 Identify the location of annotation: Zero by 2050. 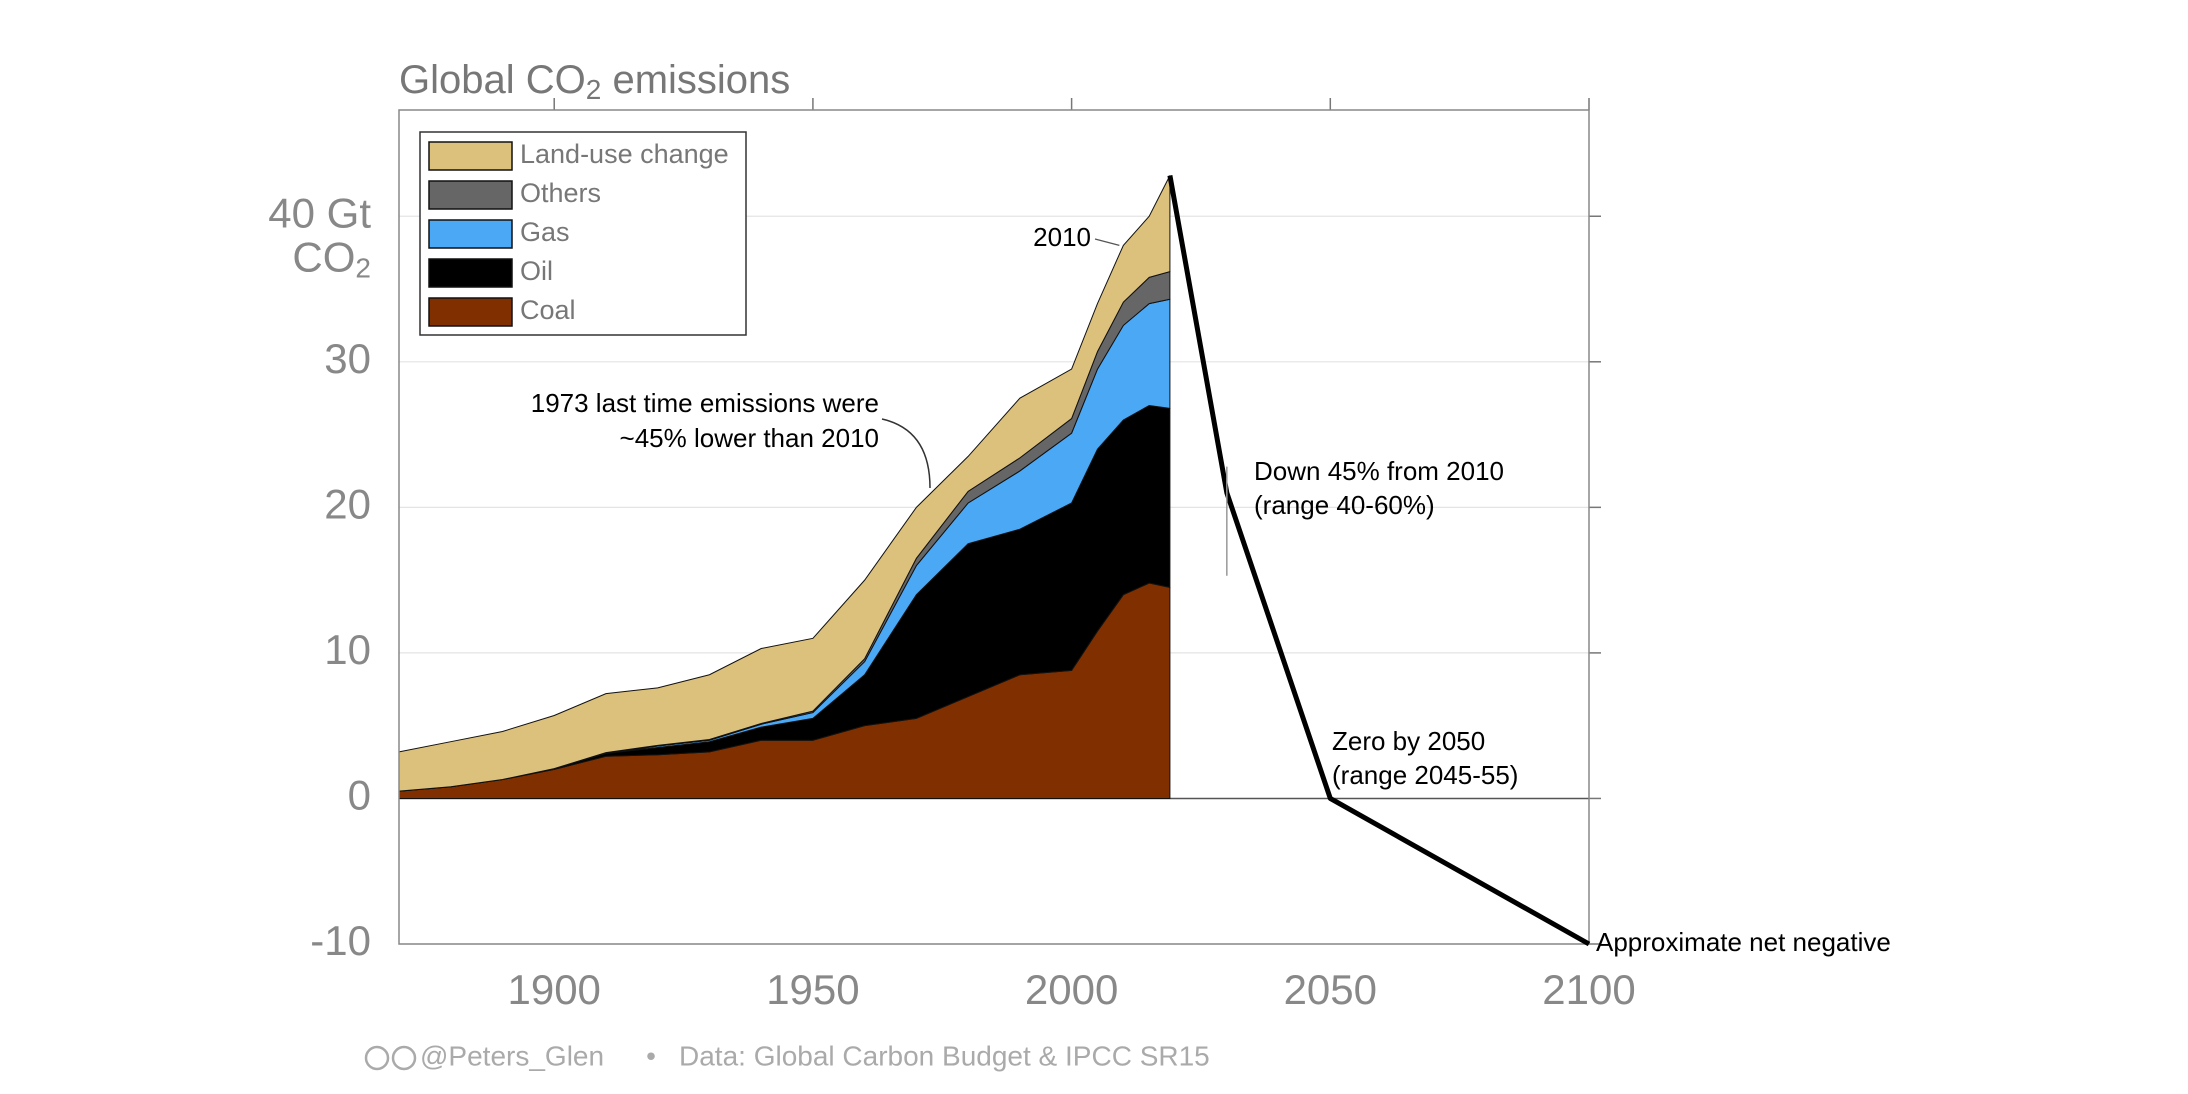
(1408, 741).